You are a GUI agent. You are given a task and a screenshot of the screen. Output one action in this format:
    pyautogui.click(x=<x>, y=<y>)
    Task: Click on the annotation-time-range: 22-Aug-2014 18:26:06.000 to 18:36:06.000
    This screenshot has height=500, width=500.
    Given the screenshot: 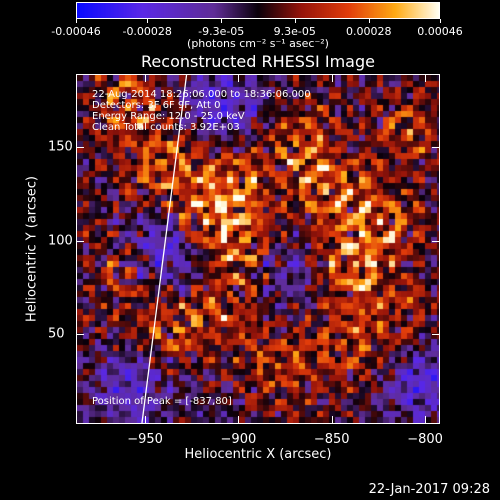 What is the action you would take?
    pyautogui.click(x=201, y=94)
    